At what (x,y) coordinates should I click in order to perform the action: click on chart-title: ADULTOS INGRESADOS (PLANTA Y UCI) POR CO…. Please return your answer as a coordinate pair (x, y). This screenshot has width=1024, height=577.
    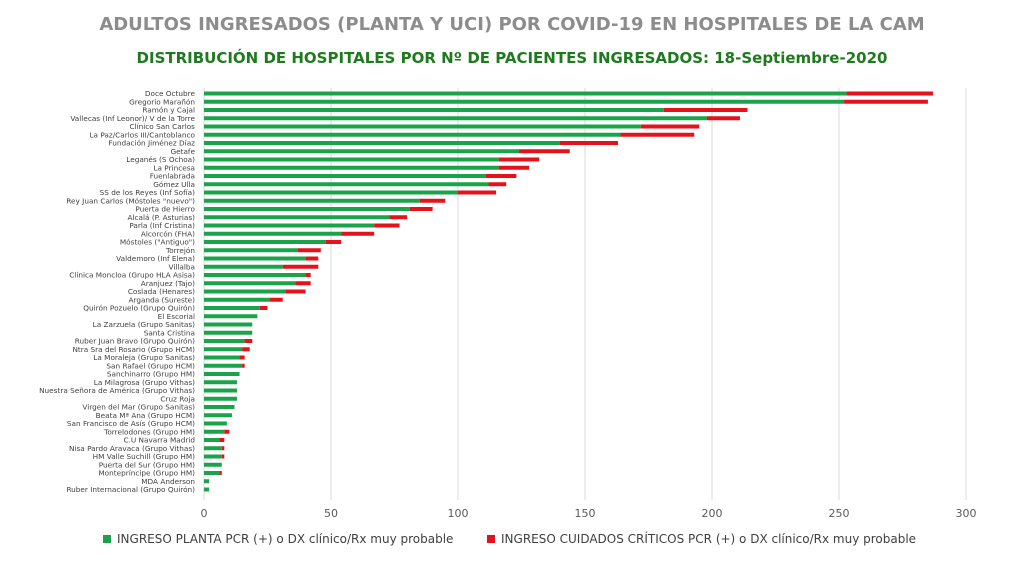
    Looking at the image, I should click on (512, 24).